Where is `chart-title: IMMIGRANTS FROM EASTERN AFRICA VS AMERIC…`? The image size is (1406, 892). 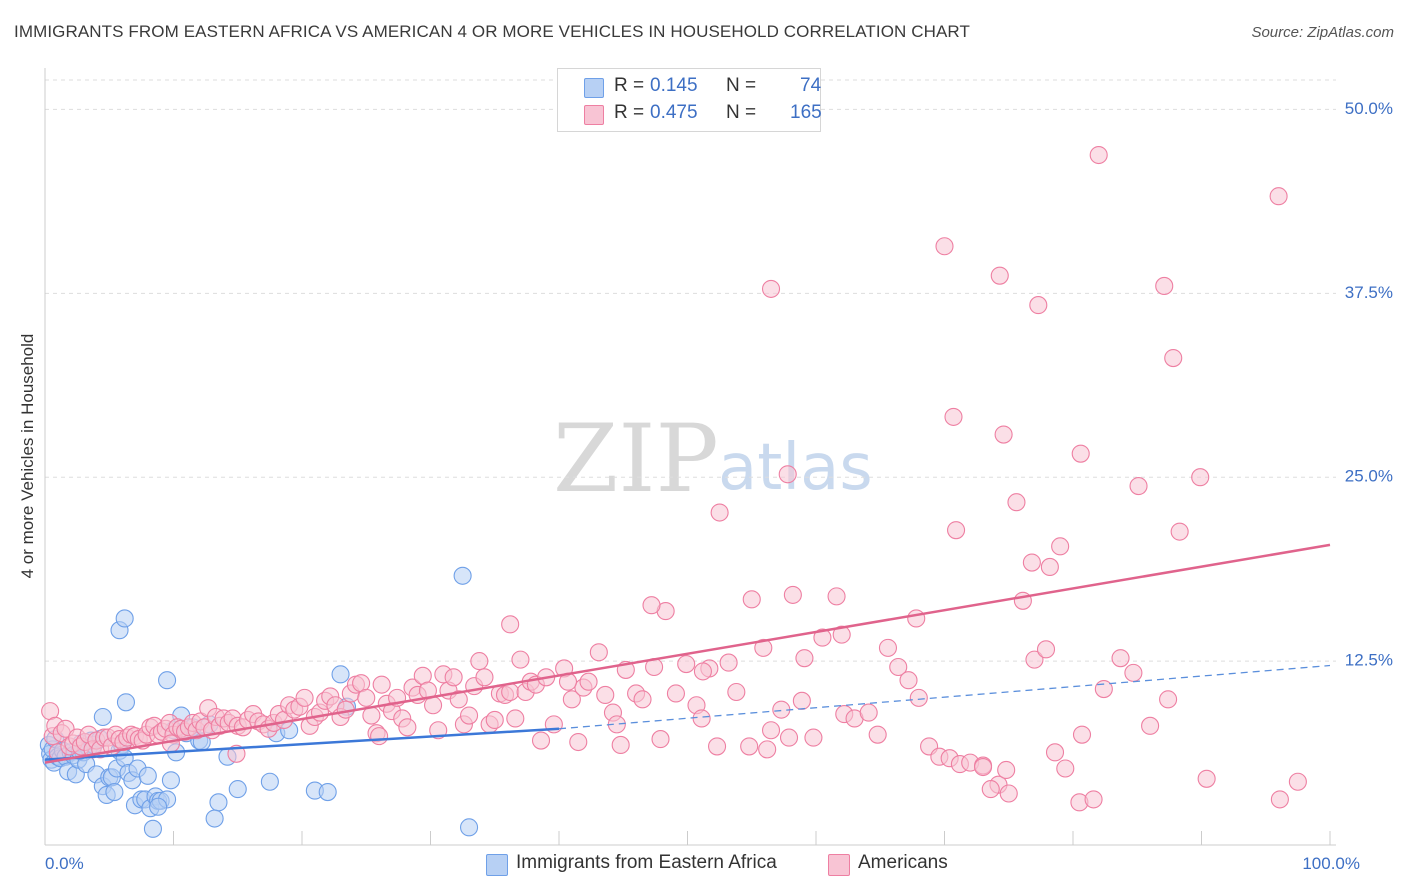
chart-title: IMMIGRANTS FROM EASTERN AFRICA VS AMERIC… is located at coordinates (492, 31).